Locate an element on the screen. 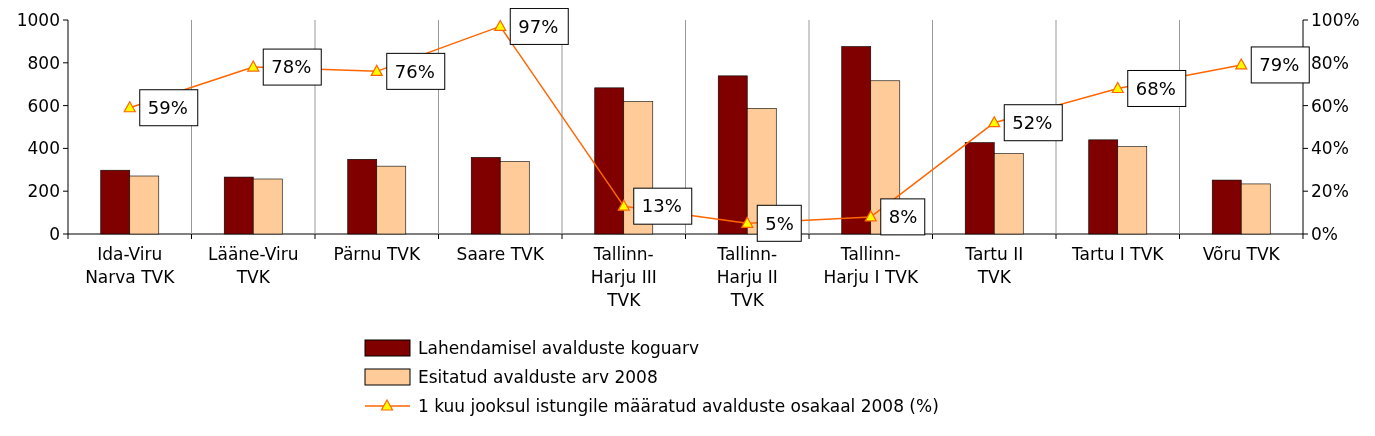  x-tick-label: Pärnu TVK is located at coordinates (377, 254).